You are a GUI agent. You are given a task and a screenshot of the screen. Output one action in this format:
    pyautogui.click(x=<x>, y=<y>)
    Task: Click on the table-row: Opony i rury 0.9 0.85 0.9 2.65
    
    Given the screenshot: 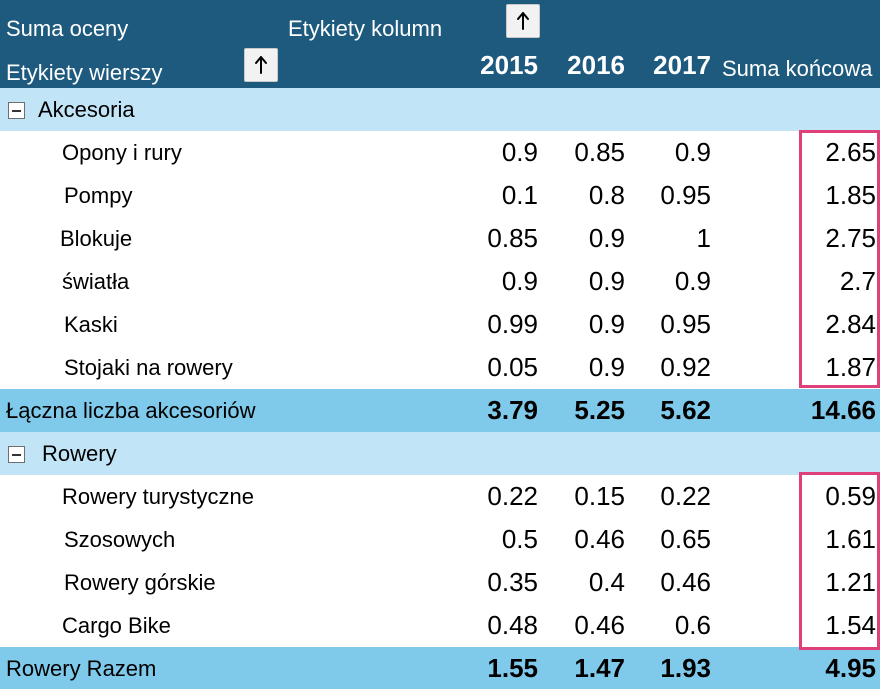 What is the action you would take?
    pyautogui.click(x=440, y=152)
    